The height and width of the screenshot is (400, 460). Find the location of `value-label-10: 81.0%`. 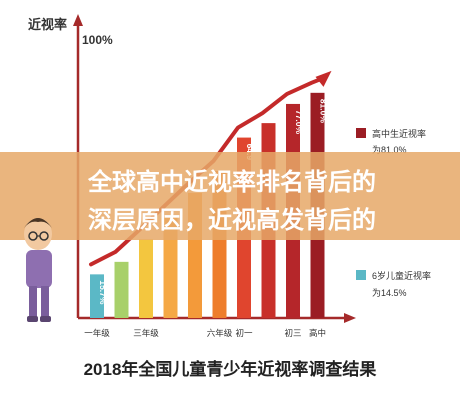

value-label-10: 81.0% is located at coordinates (324, 111).